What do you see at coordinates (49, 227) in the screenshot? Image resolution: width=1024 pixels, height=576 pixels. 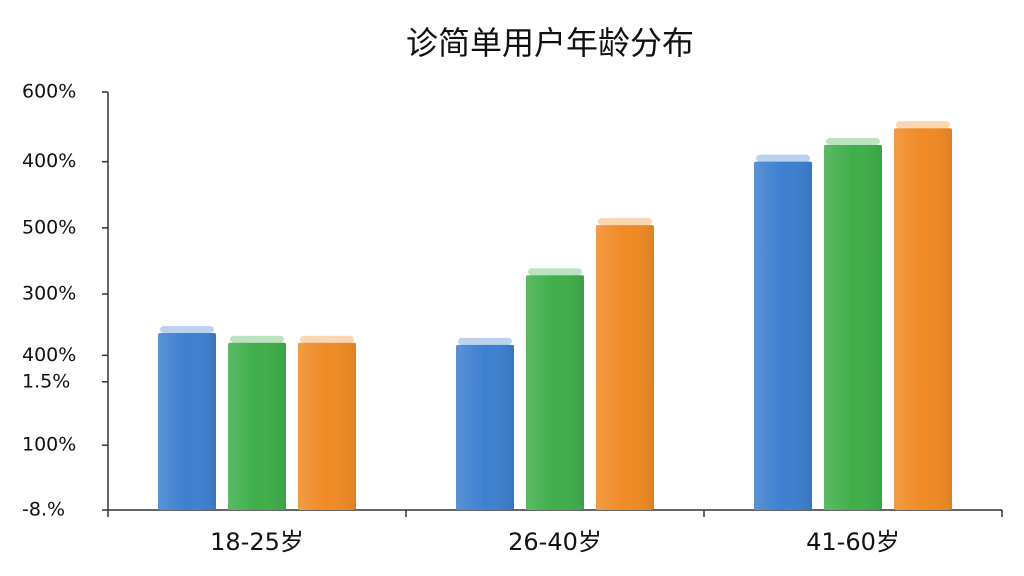 I see `y-tick-label: 500%` at bounding box center [49, 227].